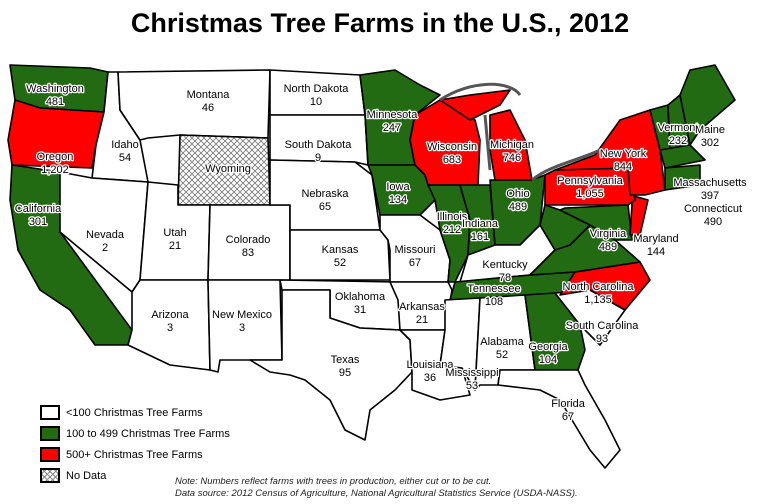 The image size is (760, 504). I want to click on state-value-label: 78, so click(505, 278).